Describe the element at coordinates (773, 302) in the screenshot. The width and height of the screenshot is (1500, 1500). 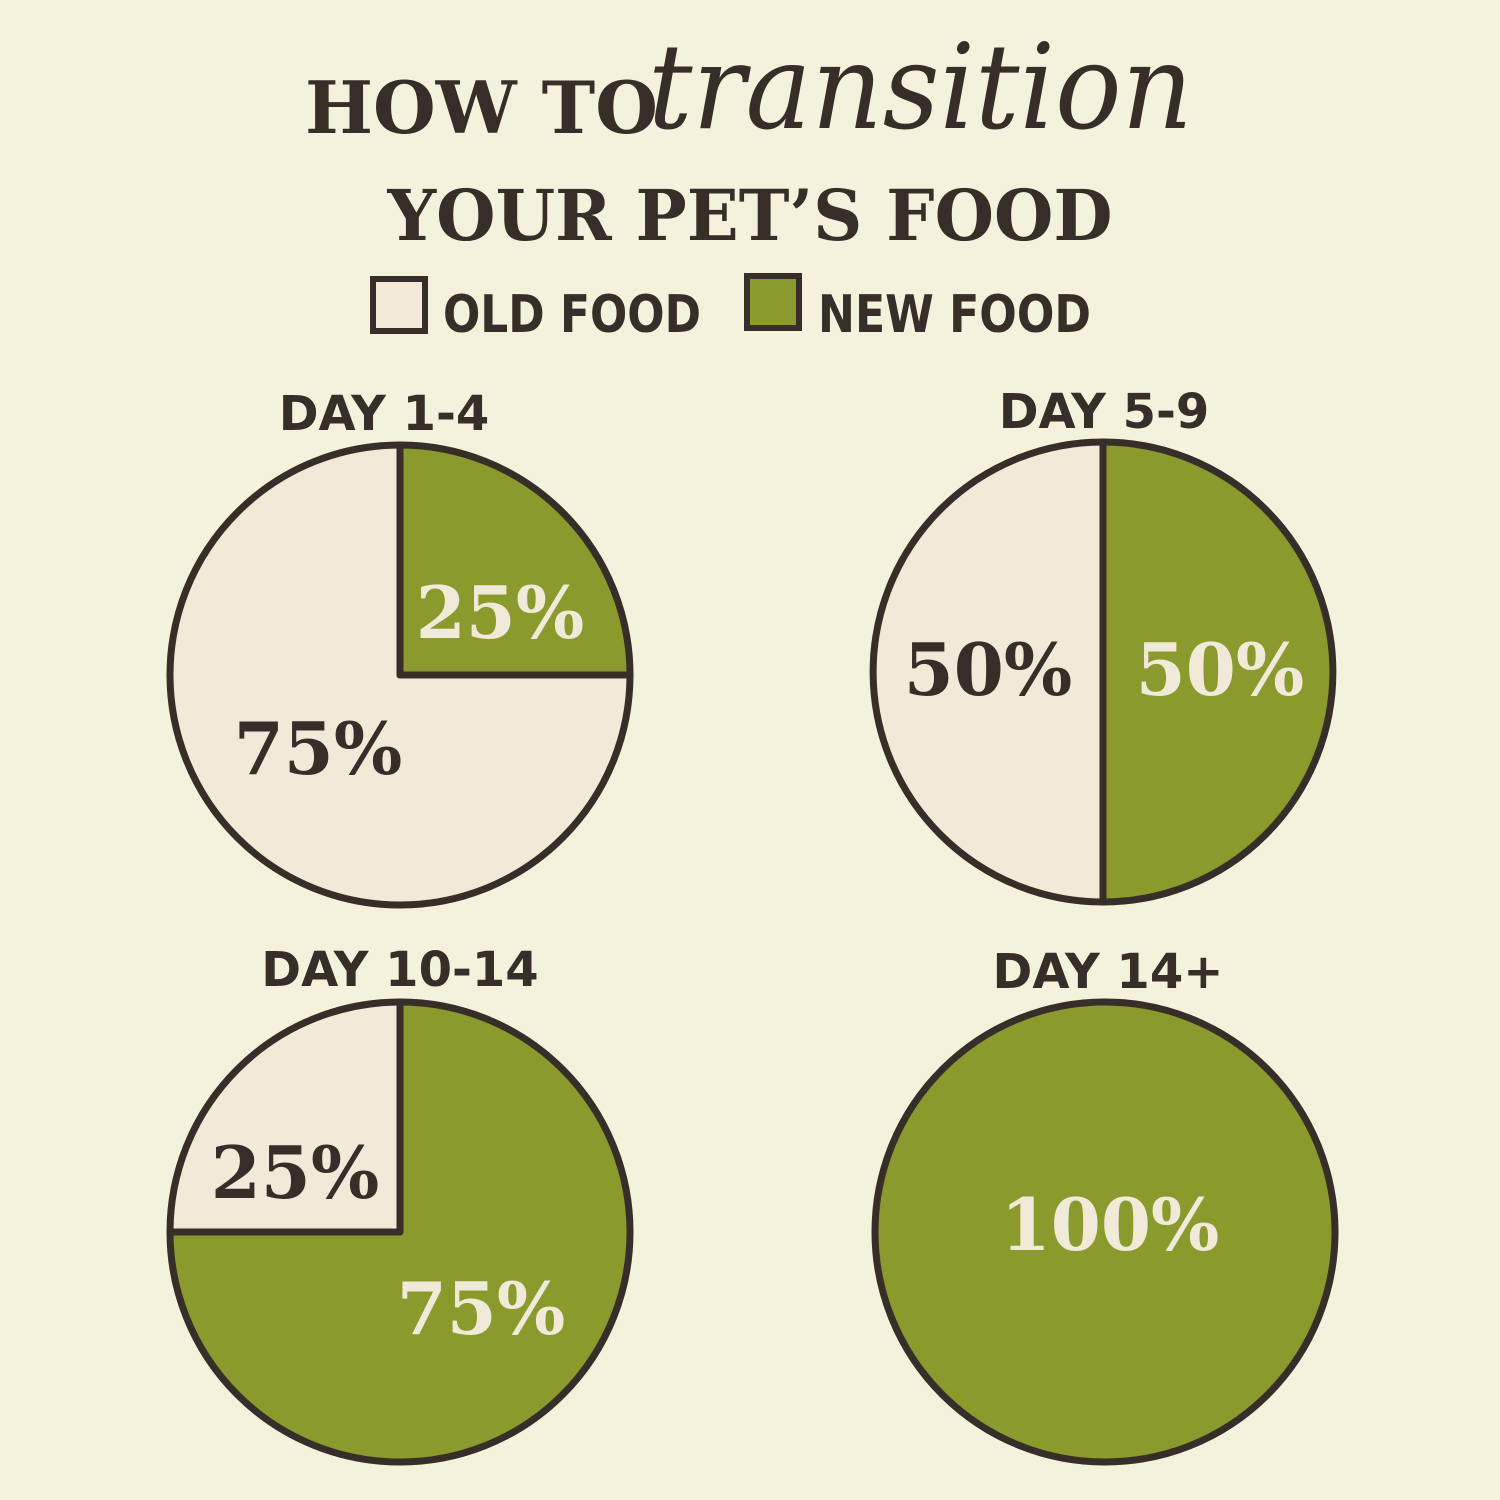
I see `legend-swatch-new` at that location.